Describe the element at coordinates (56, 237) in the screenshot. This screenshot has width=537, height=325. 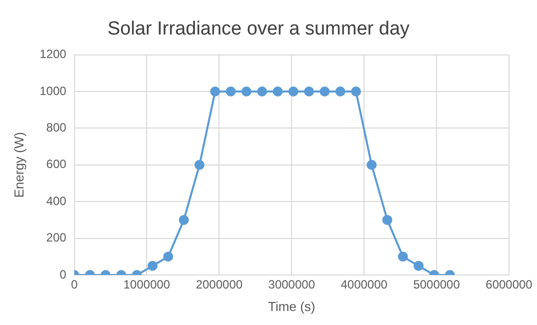
I see `y-tick-label: 200` at that location.